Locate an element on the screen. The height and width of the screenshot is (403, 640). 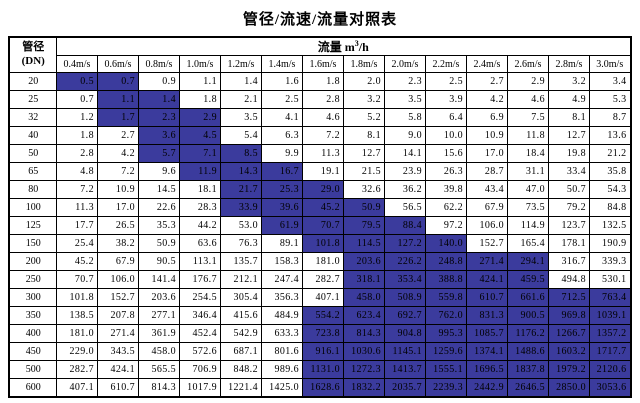
flow-cell: 135.7 is located at coordinates (240, 261).